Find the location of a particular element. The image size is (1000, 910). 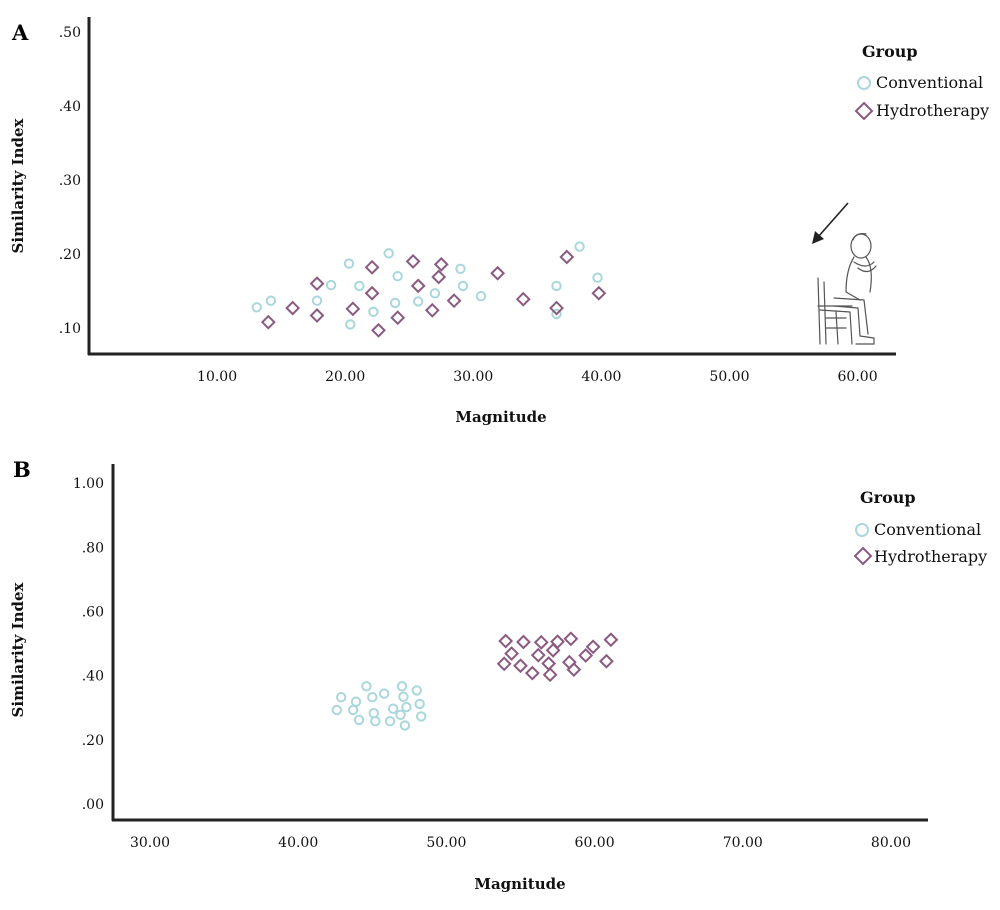

x-tick-label: 70.00 is located at coordinates (743, 843).